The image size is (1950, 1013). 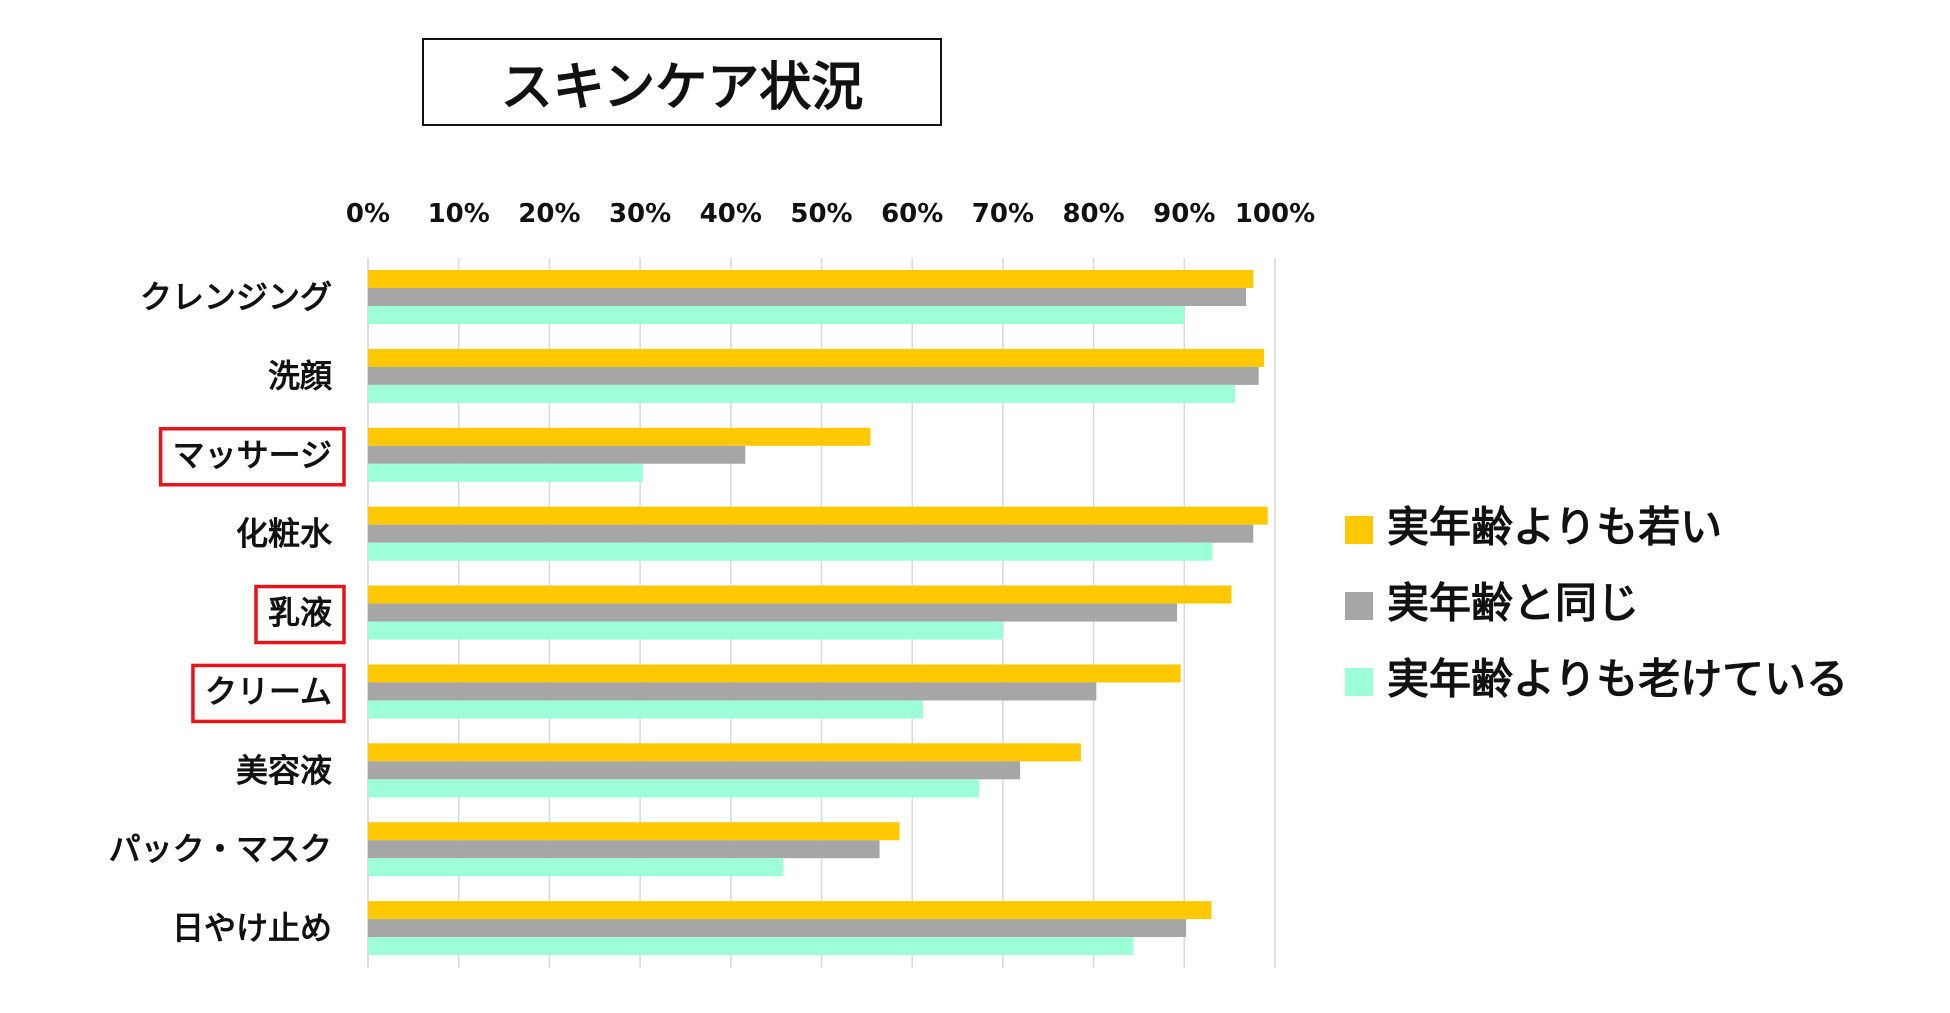 I want to click on category-label: 乳液, so click(x=300, y=613).